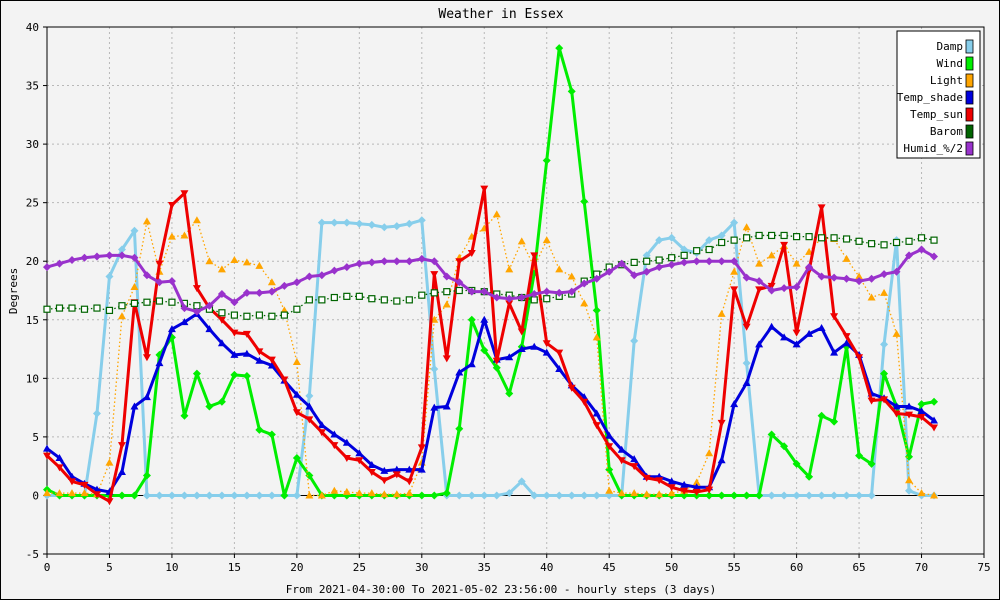  What do you see at coordinates (936, 114) in the screenshot?
I see `legend-label: Temp_sun` at bounding box center [936, 114].